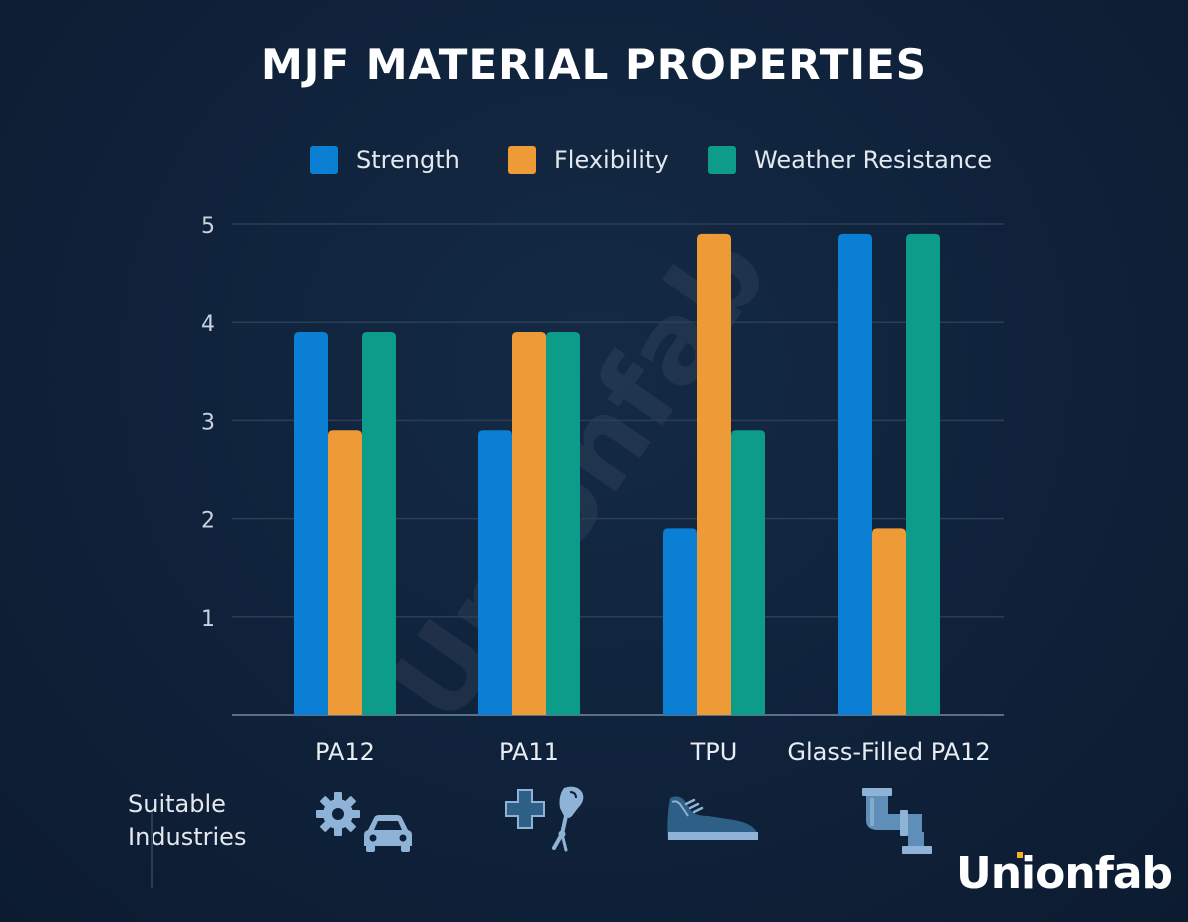 The height and width of the screenshot is (922, 1188). I want to click on bar-pa12-strength, so click(311, 523).